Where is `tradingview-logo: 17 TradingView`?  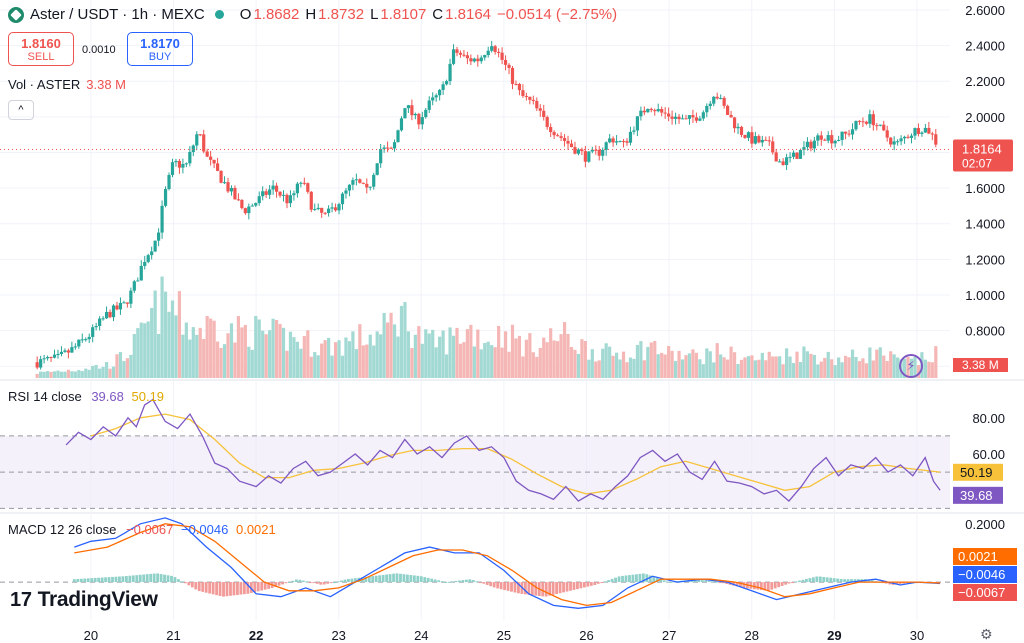 tradingview-logo: 17 TradingView is located at coordinates (84, 600).